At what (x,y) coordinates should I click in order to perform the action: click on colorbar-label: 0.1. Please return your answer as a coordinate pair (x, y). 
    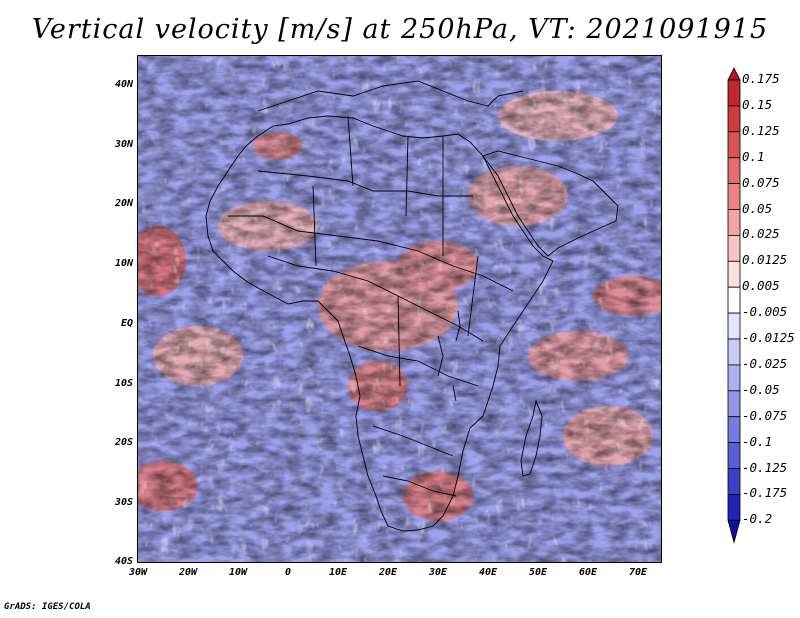
    Looking at the image, I should click on (753, 156).